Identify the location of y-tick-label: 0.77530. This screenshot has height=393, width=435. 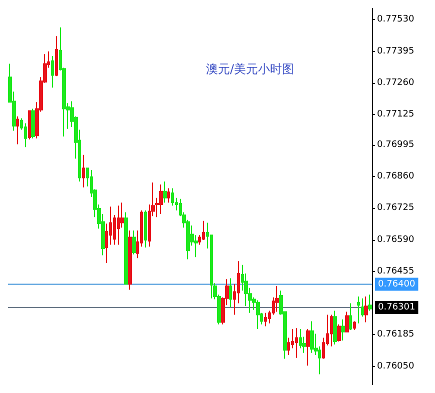
(395, 19).